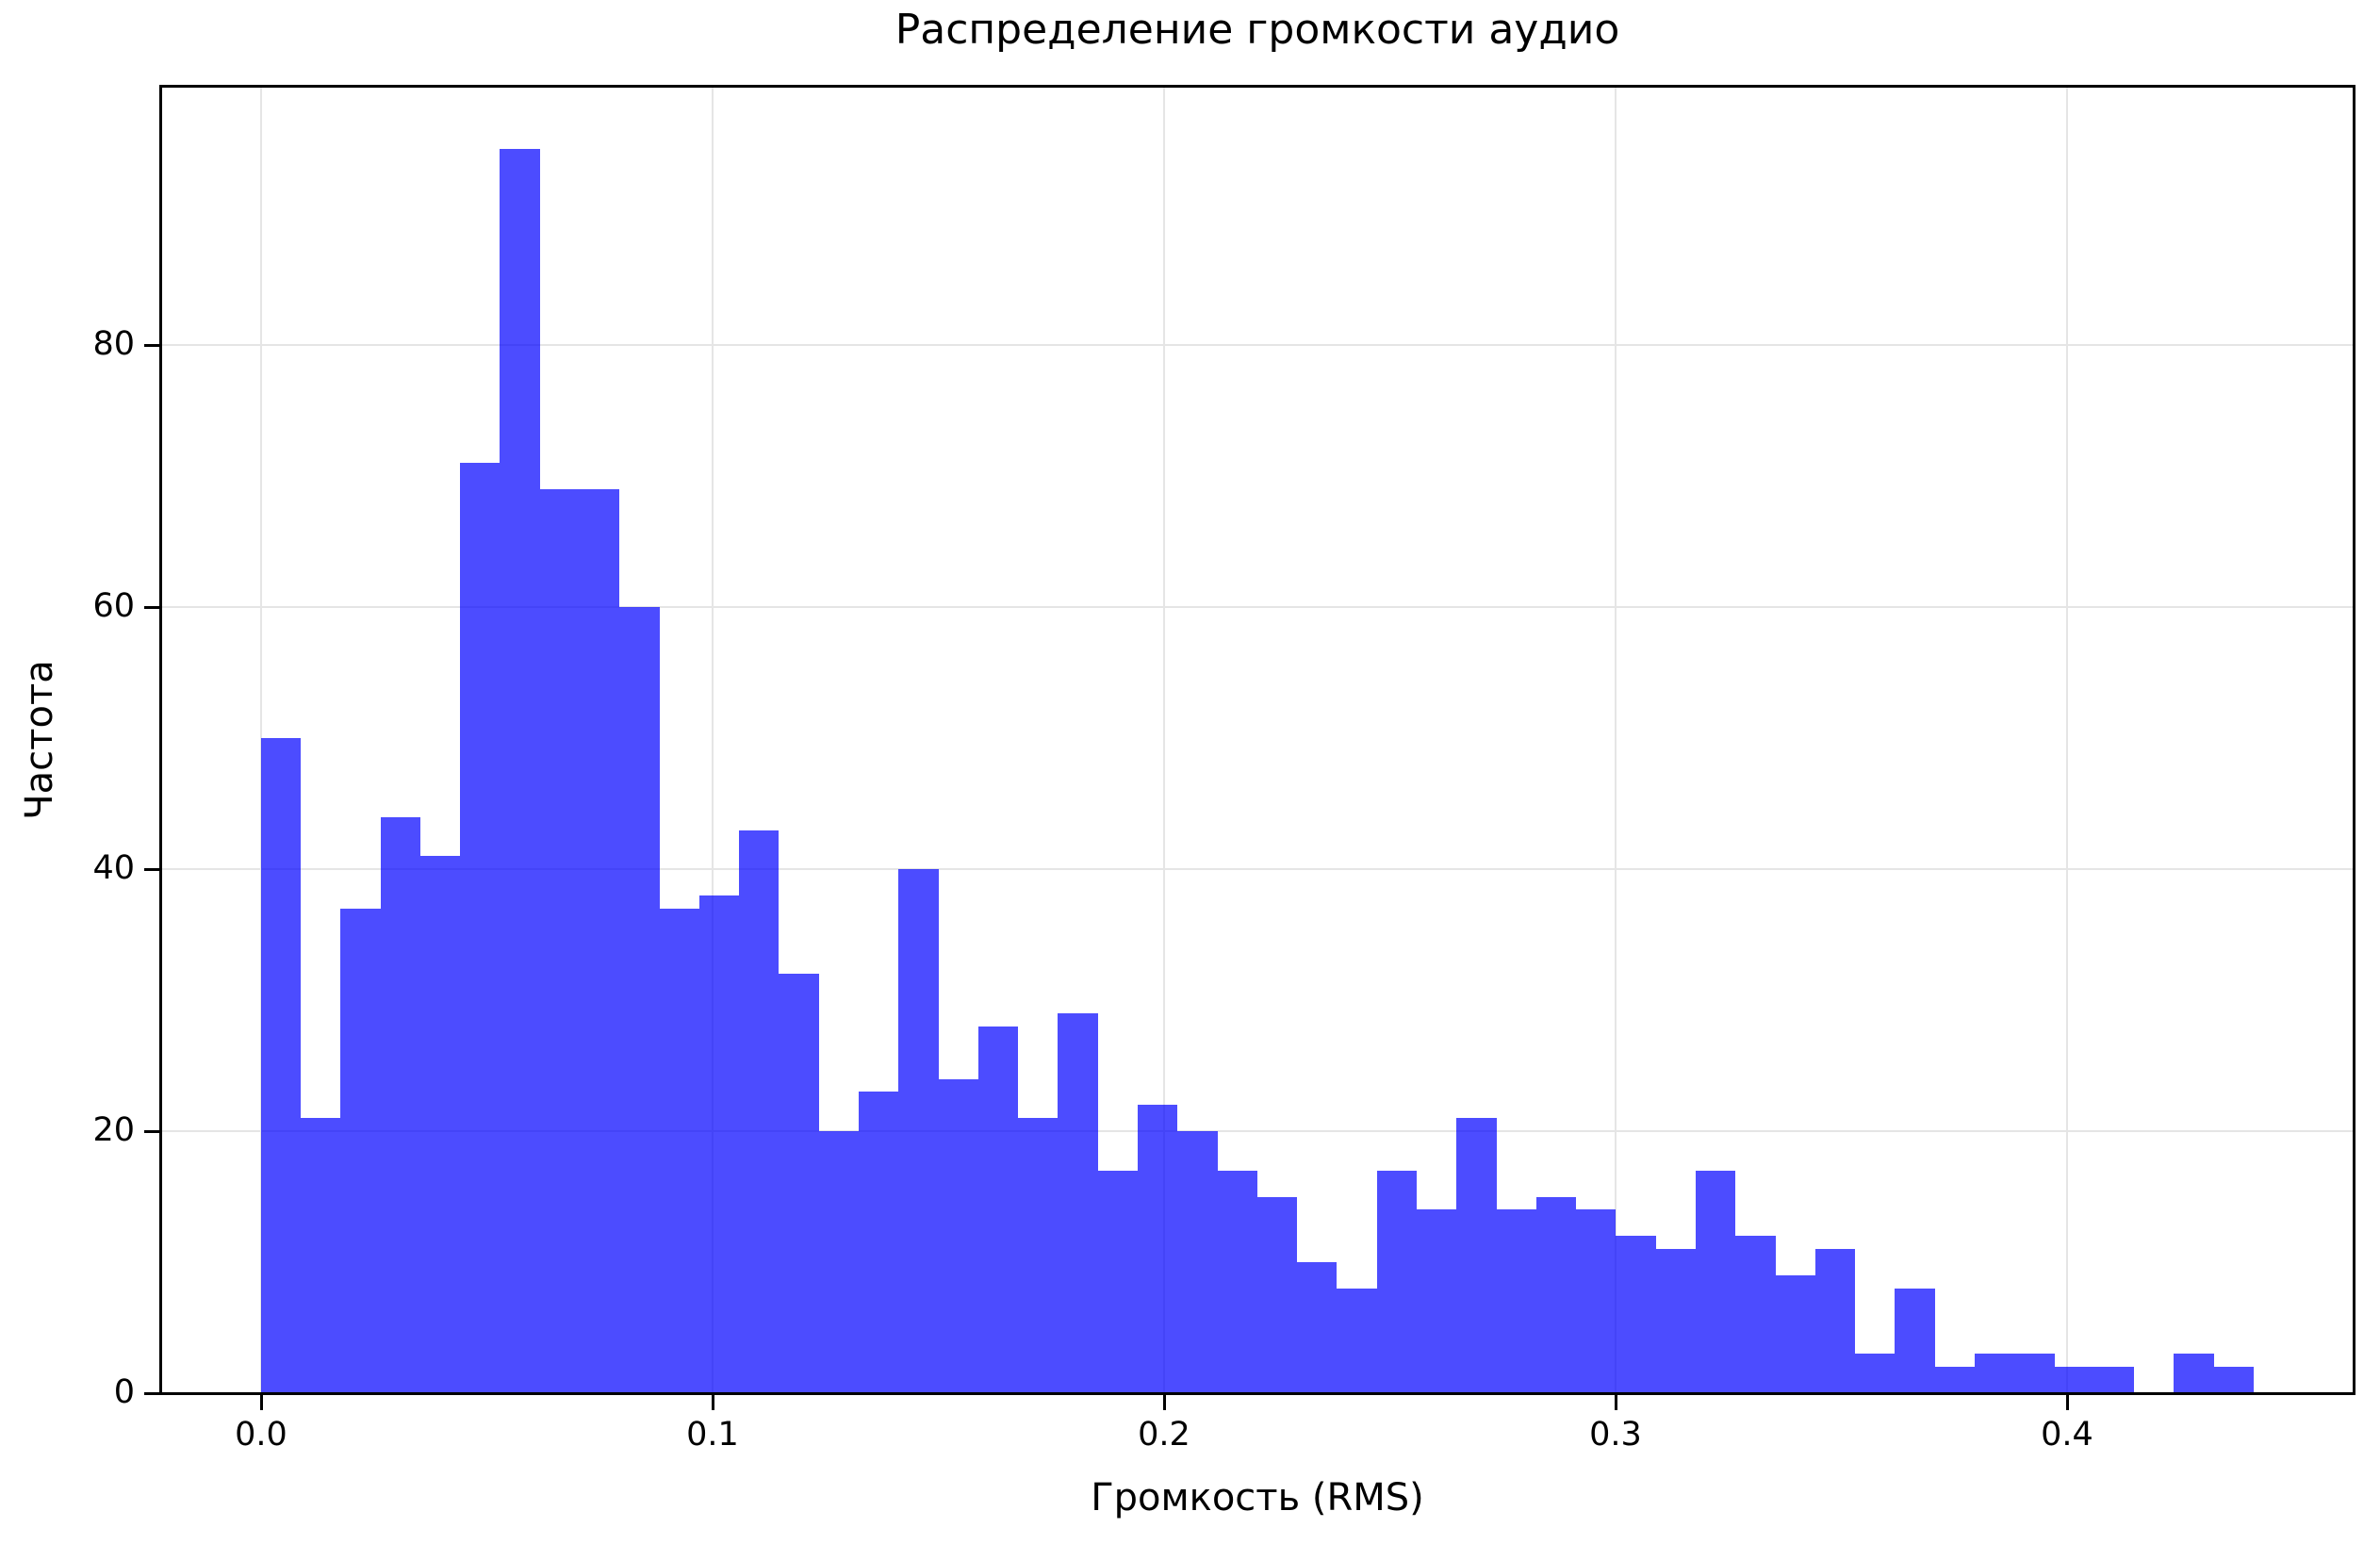  Describe the element at coordinates (1257, 30) in the screenshot. I see `chart-title: Распределение громкости аудио` at that location.